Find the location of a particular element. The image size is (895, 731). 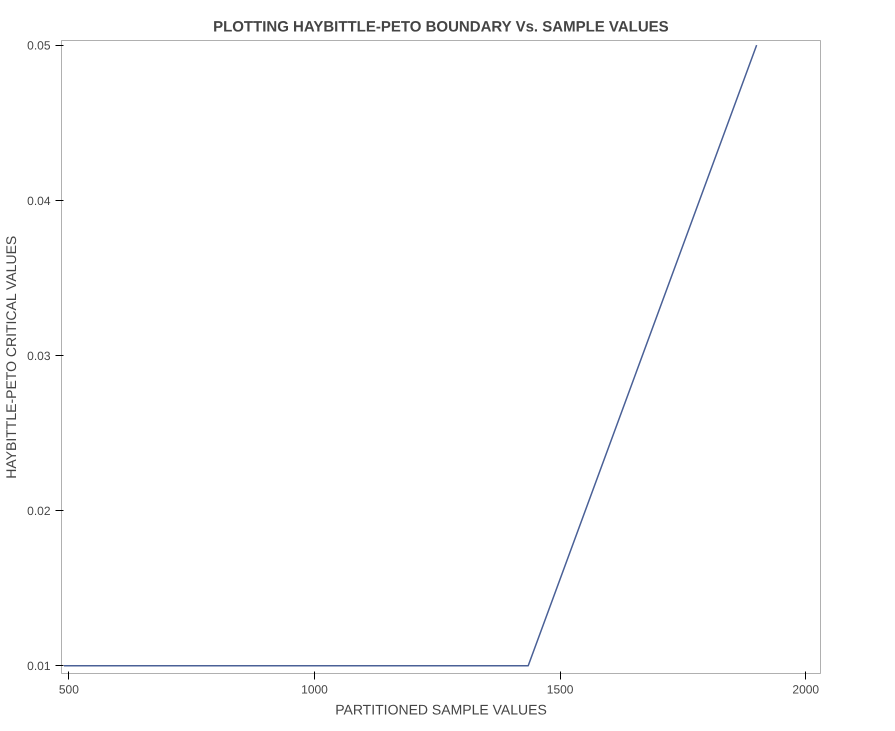

y-axis-title: HAYBITTLE-PETO CRITICAL VALUES is located at coordinates (11, 357).